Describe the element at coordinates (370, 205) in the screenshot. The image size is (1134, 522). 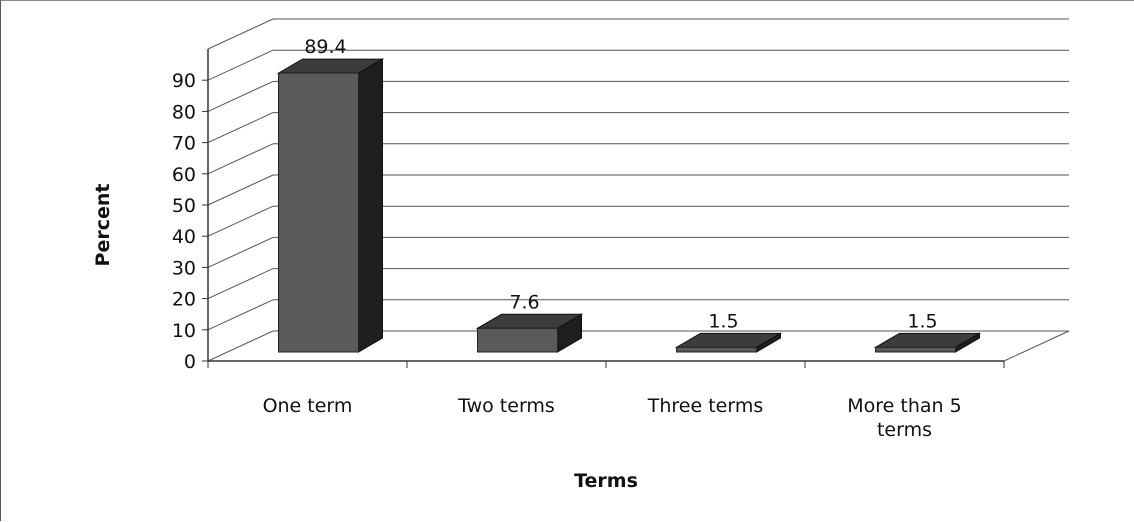
I see `bar-side` at that location.